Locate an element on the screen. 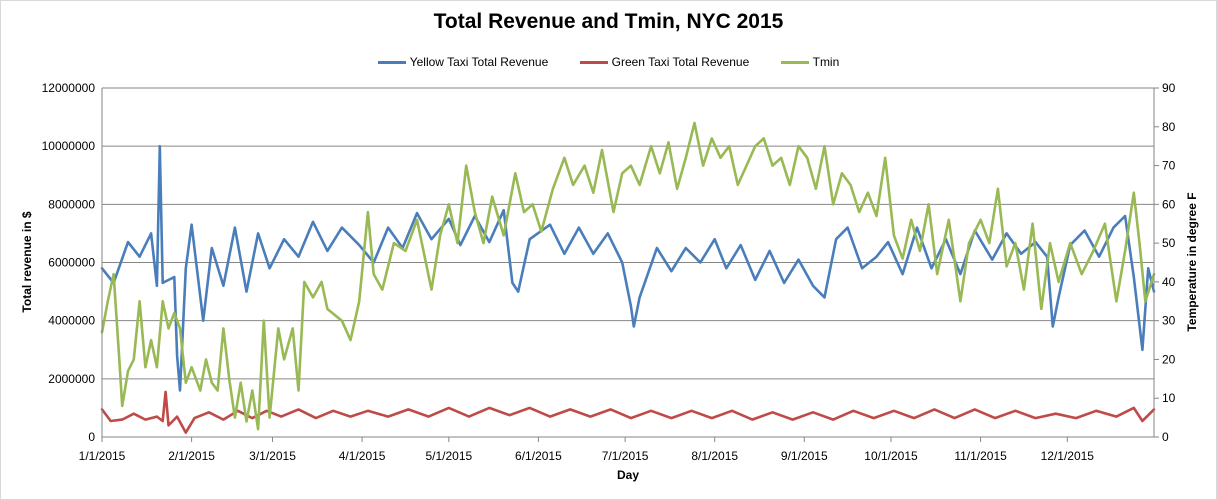 This screenshot has height=500, width=1217. legend-item-yellow: Yellow Taxi Total Revenue is located at coordinates (463, 62).